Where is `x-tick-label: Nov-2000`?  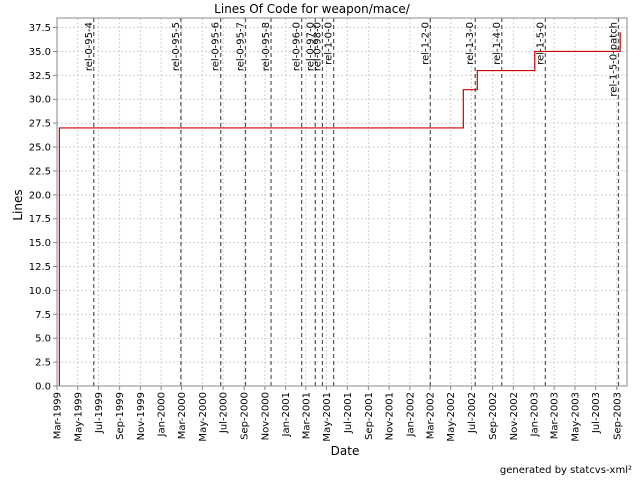 x-tick-label: Nov-2000 is located at coordinates (265, 416).